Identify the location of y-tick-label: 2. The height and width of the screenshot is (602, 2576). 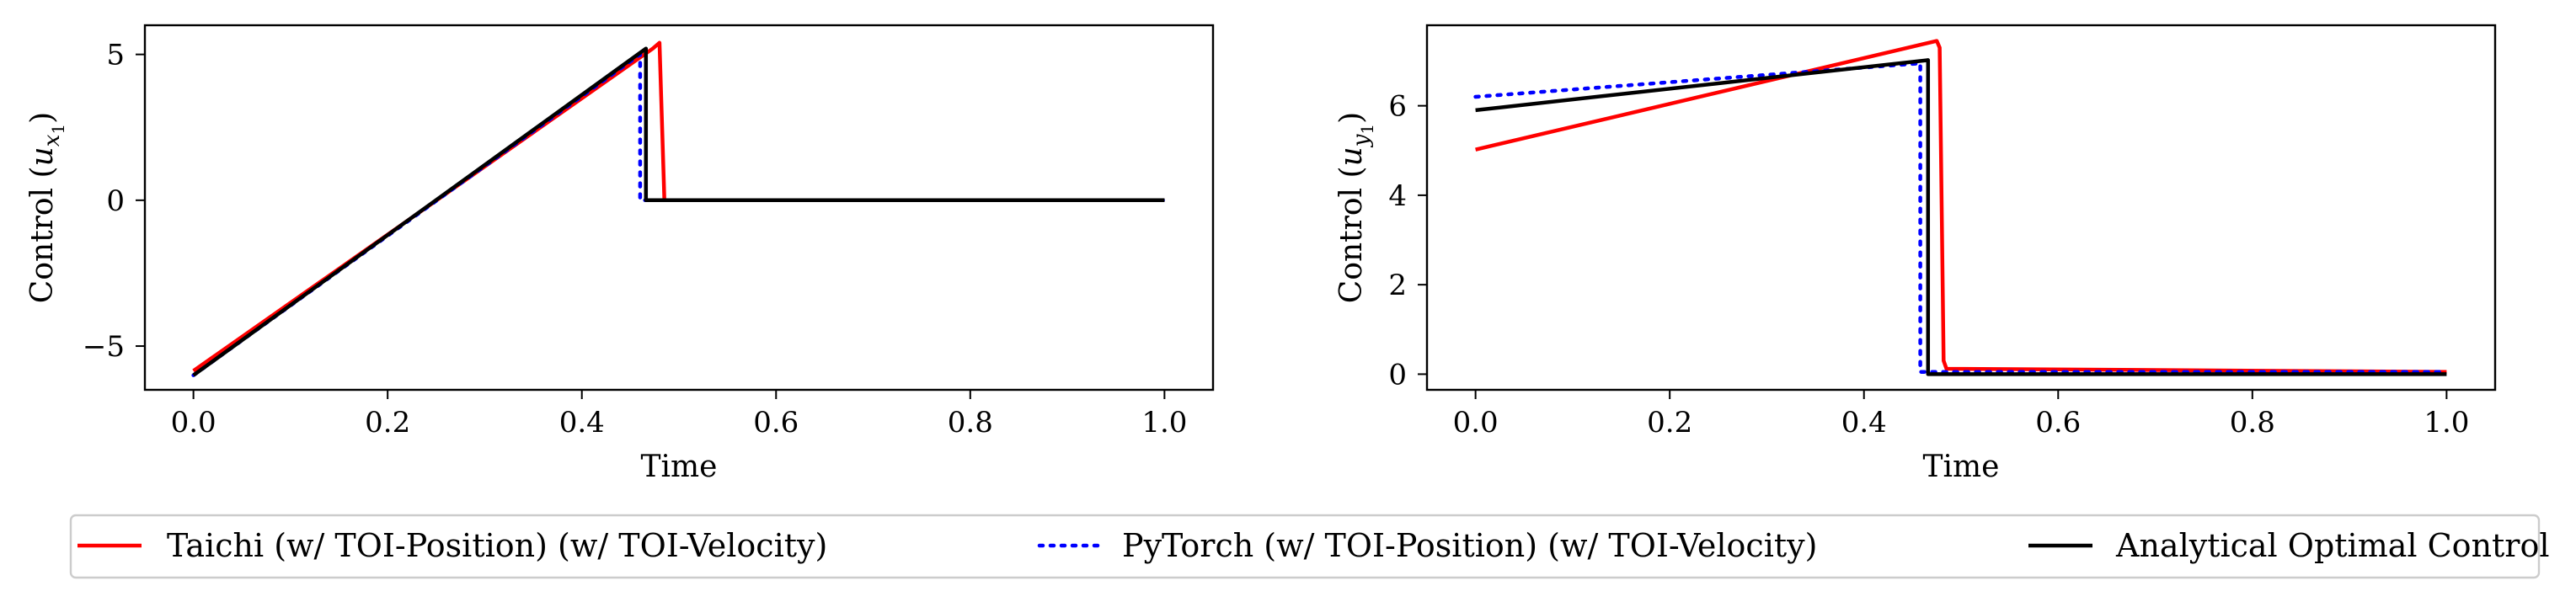
(1397, 285).